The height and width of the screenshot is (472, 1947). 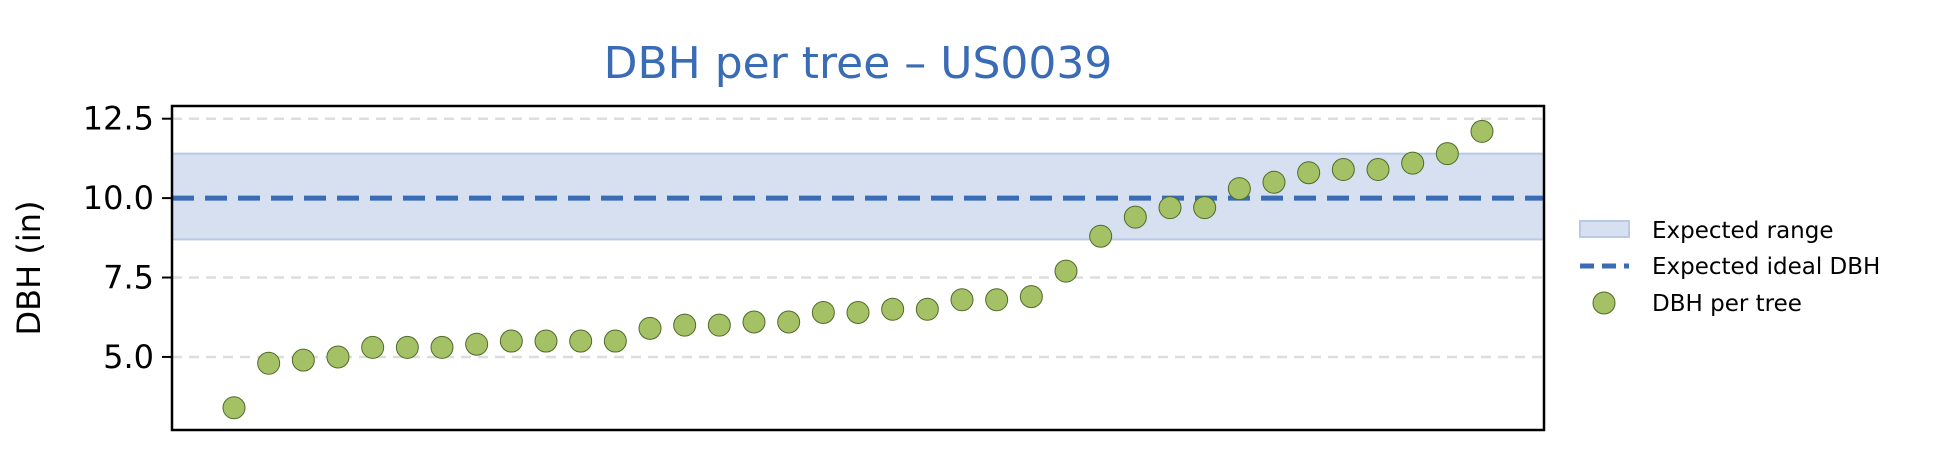 What do you see at coordinates (118, 119) in the screenshot?
I see `y-tick-label: 12.5` at bounding box center [118, 119].